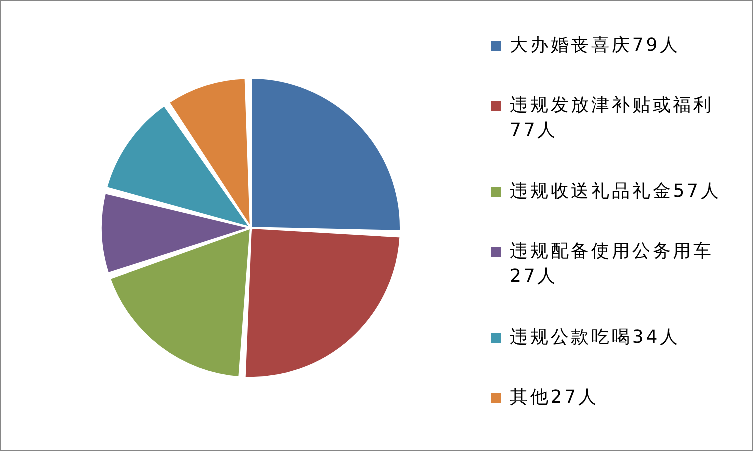 Image resolution: width=753 pixels, height=451 pixels. Describe the element at coordinates (612, 265) in the screenshot. I see `legend-label: 违规配备使用公务用车27人` at that location.